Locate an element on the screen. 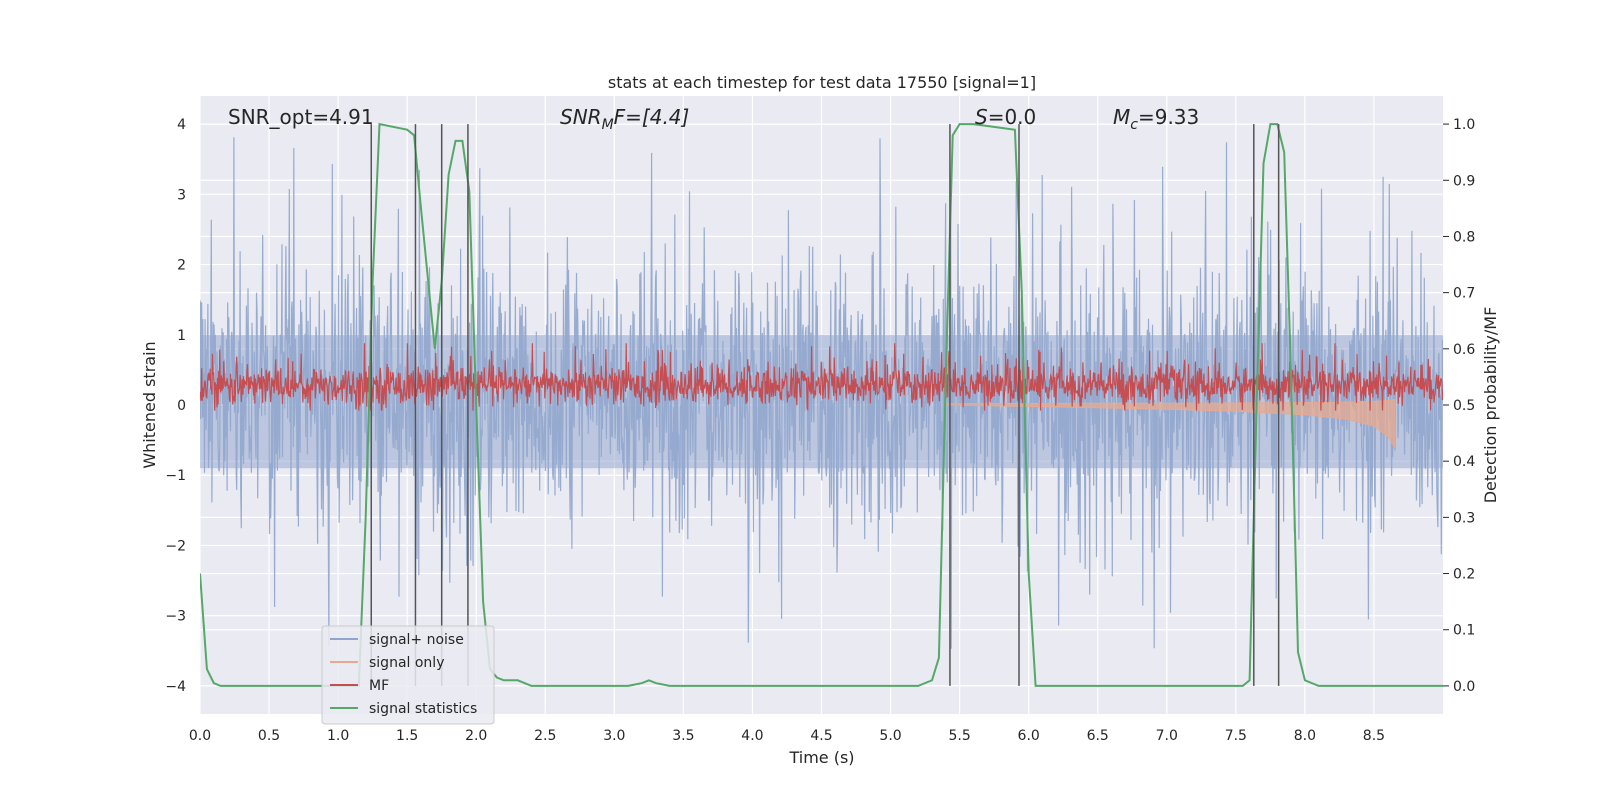 The width and height of the screenshot is (1600, 800). y-tick-label: −1 is located at coordinates (175, 476).